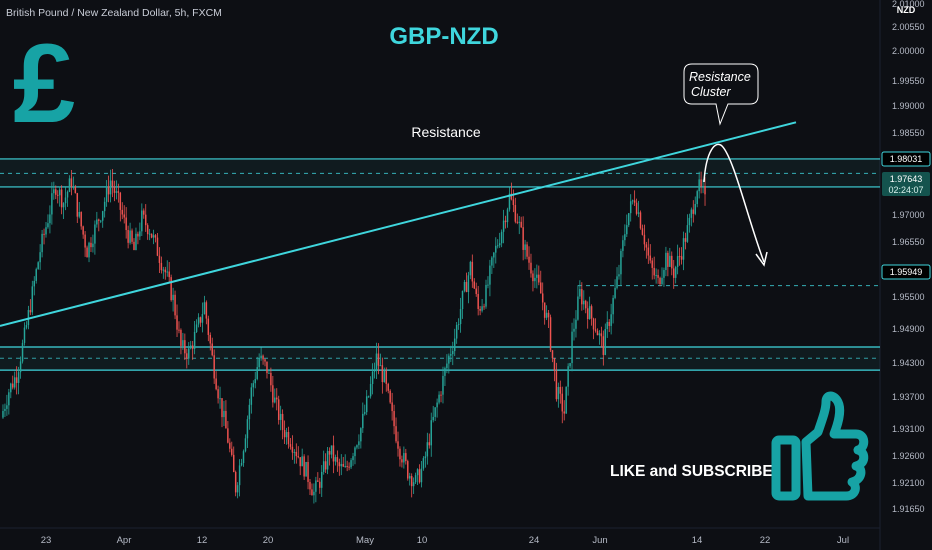 Image resolution: width=932 pixels, height=550 pixels. Describe the element at coordinates (820, 446) in the screenshot. I see `thumbs-up-icon` at that location.